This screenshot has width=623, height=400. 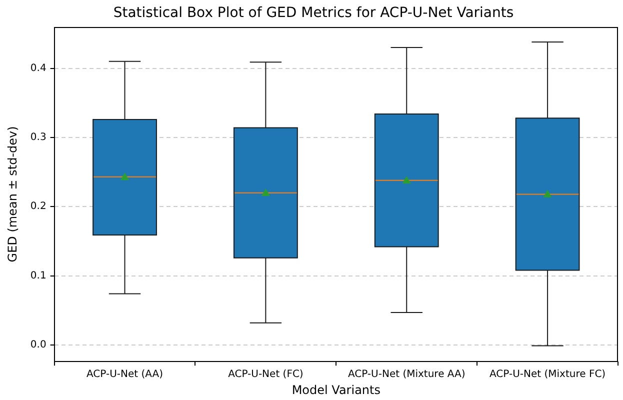 I want to click on y-tick-label: 0.4, so click(x=38, y=68).